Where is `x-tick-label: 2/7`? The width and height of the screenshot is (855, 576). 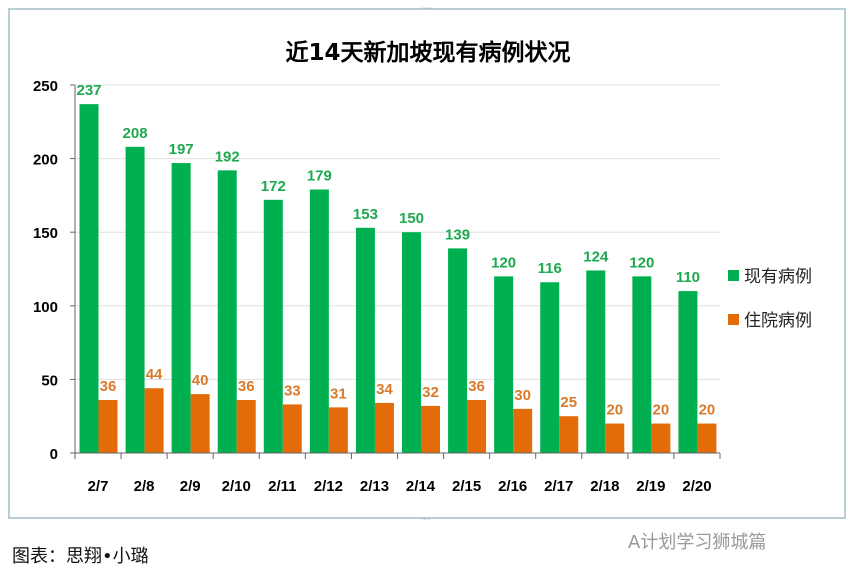
x-tick-label: 2/7 is located at coordinates (98, 486).